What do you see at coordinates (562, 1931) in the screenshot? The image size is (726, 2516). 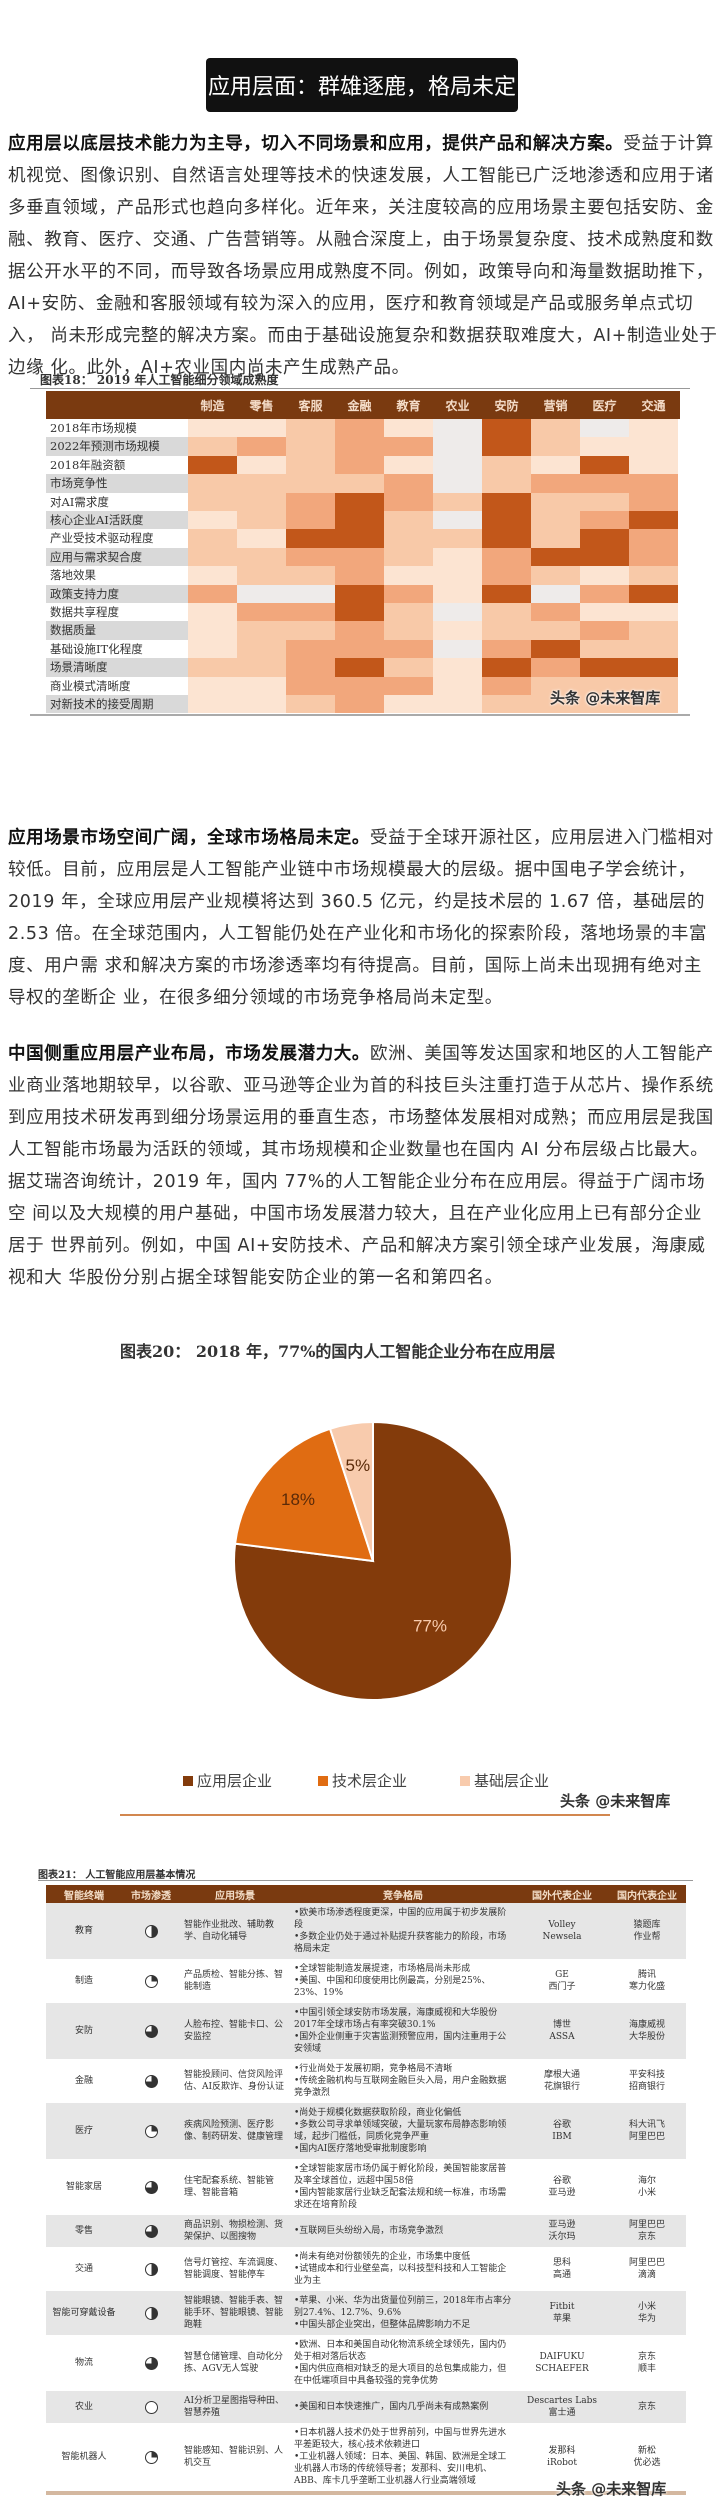 I see `foreign-companies-cell: Volley Newsela` at bounding box center [562, 1931].